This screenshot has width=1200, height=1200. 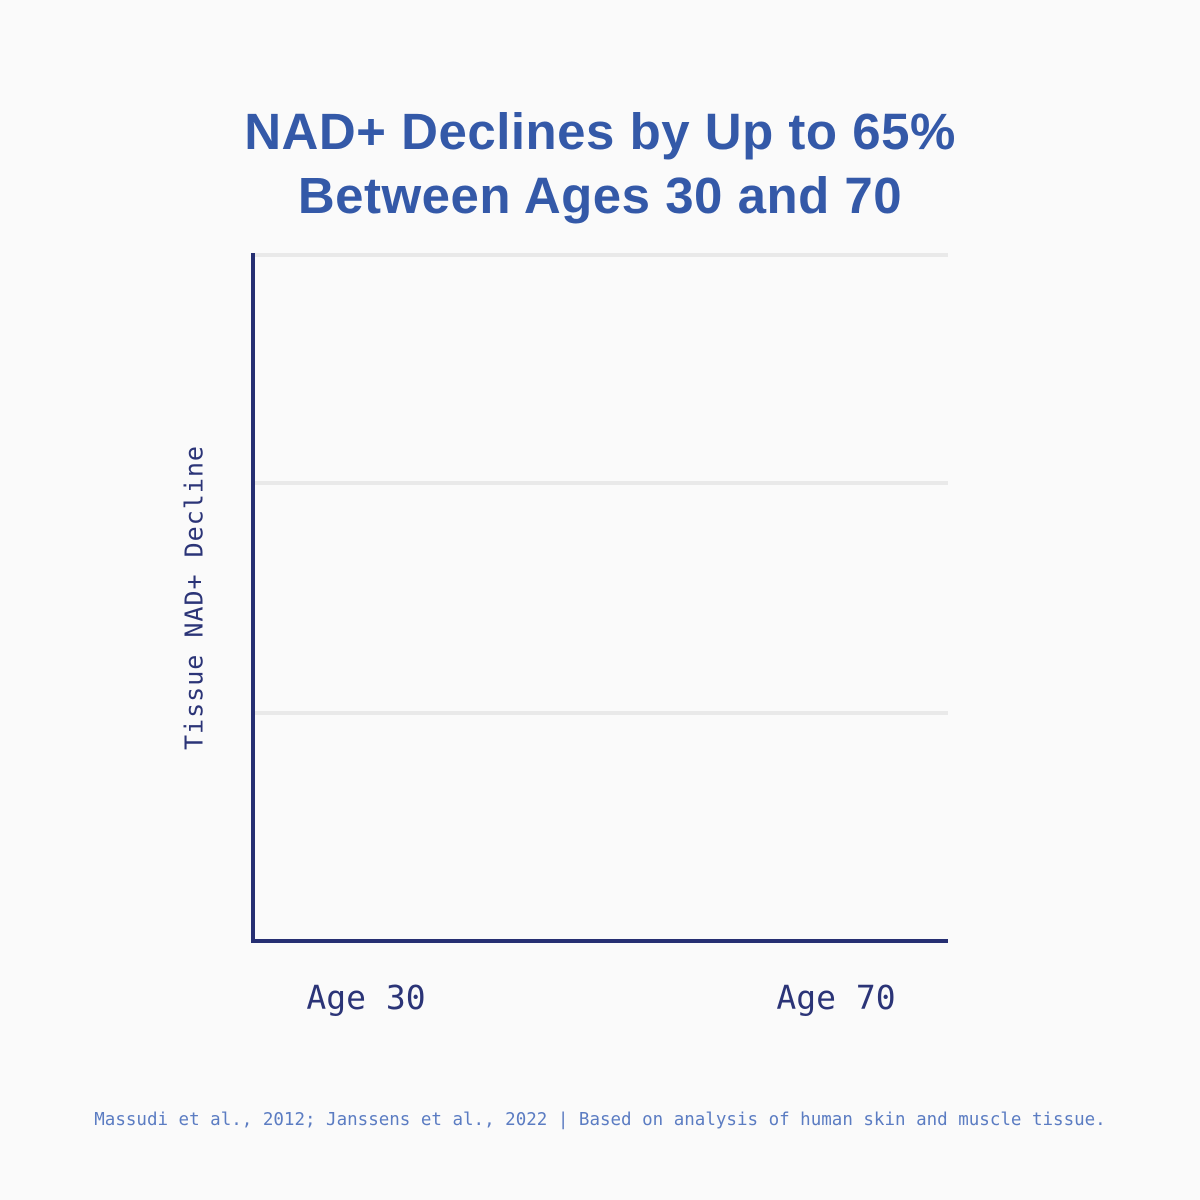 What do you see at coordinates (836, 997) in the screenshot?
I see `x-tick-age-70: Age 70` at bounding box center [836, 997].